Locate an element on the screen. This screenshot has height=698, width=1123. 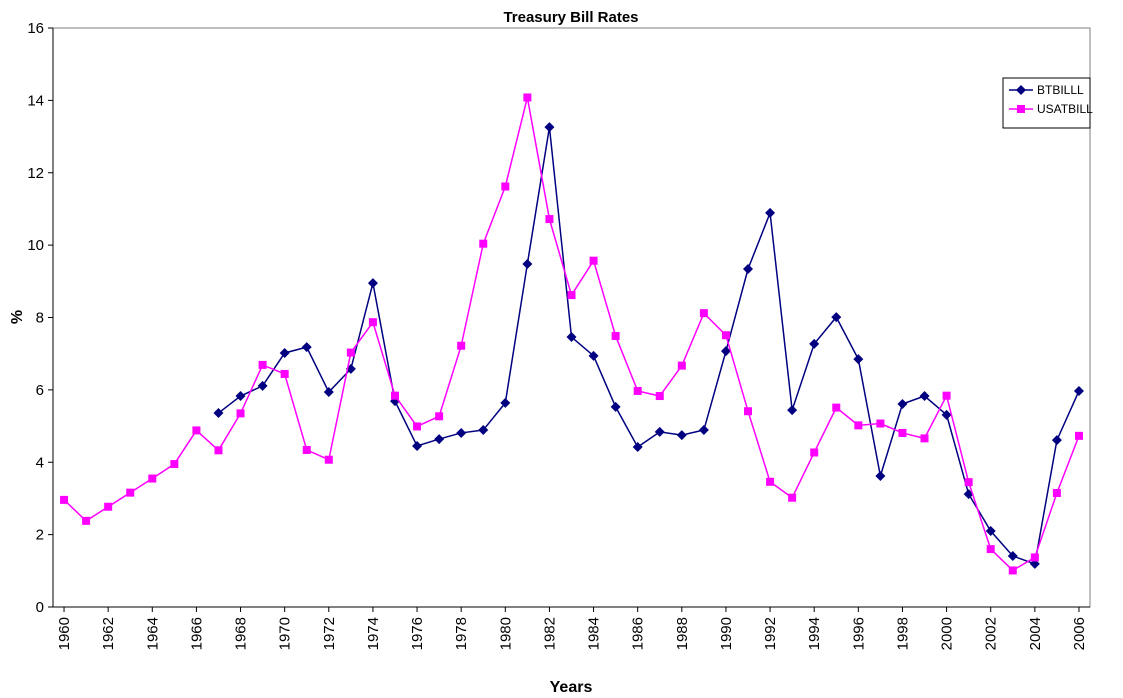
chart-title: Treasury Bill Rates is located at coordinates (570, 17).